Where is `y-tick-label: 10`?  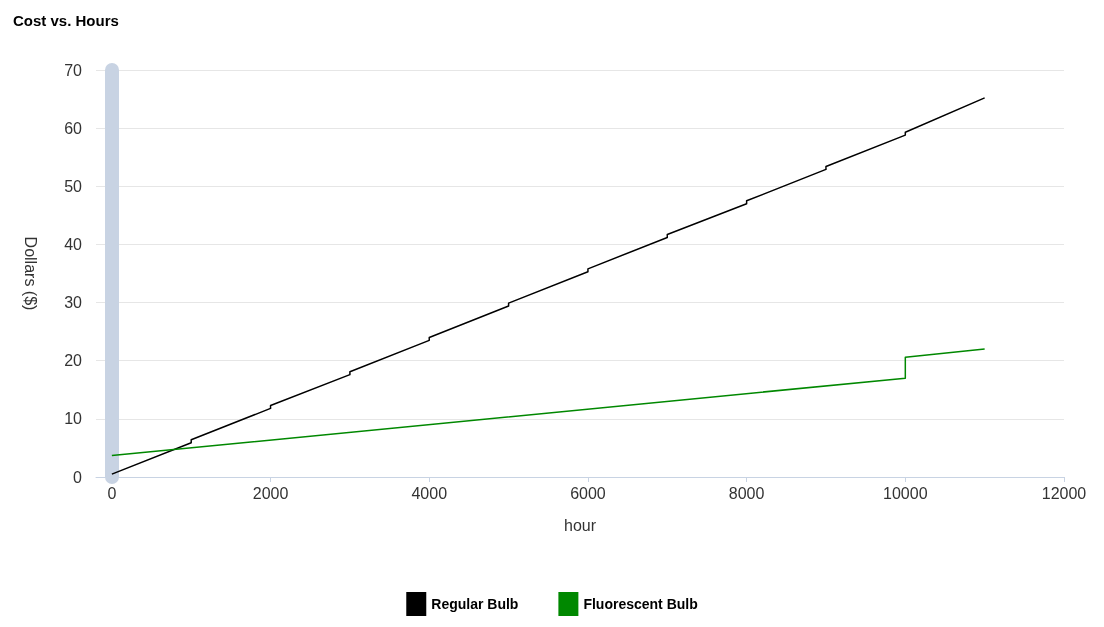
y-tick-label: 10 is located at coordinates (73, 419).